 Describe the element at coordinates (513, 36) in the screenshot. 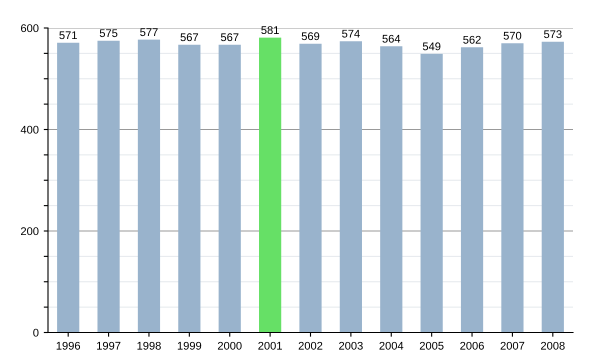

I see `data-label: 570` at that location.